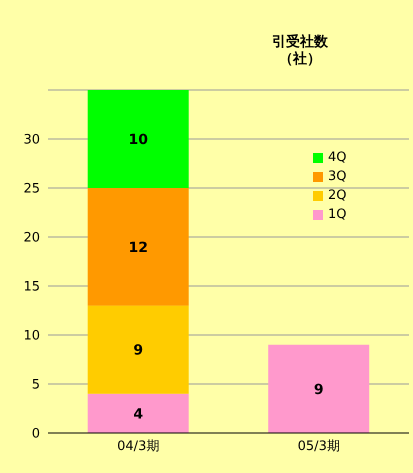 This screenshot has height=473, width=413. What do you see at coordinates (36, 385) in the screenshot?
I see `y-tick-label: 5` at bounding box center [36, 385].